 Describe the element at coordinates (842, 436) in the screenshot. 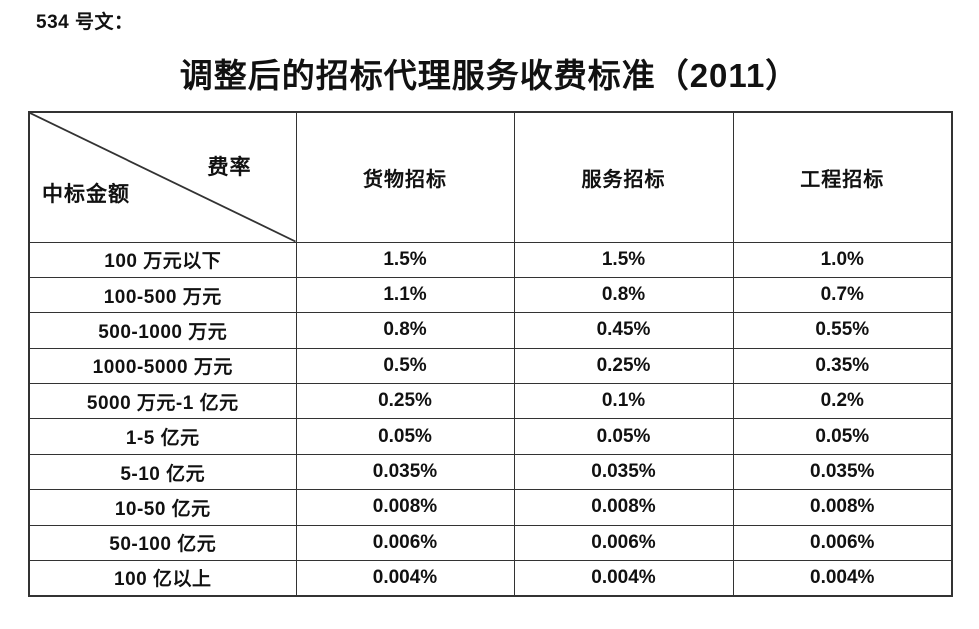

I see `engineering-rate-cell: 0.05%` at that location.